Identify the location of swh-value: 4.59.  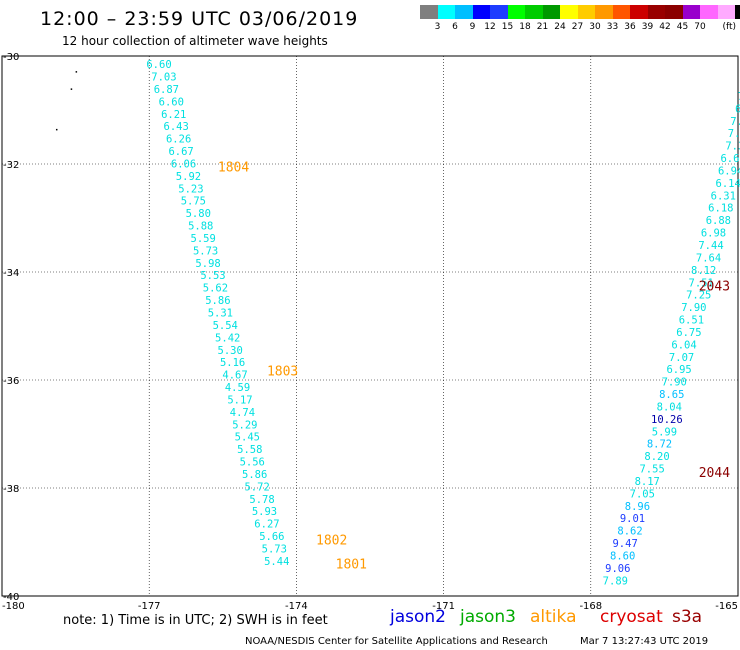
(237, 388).